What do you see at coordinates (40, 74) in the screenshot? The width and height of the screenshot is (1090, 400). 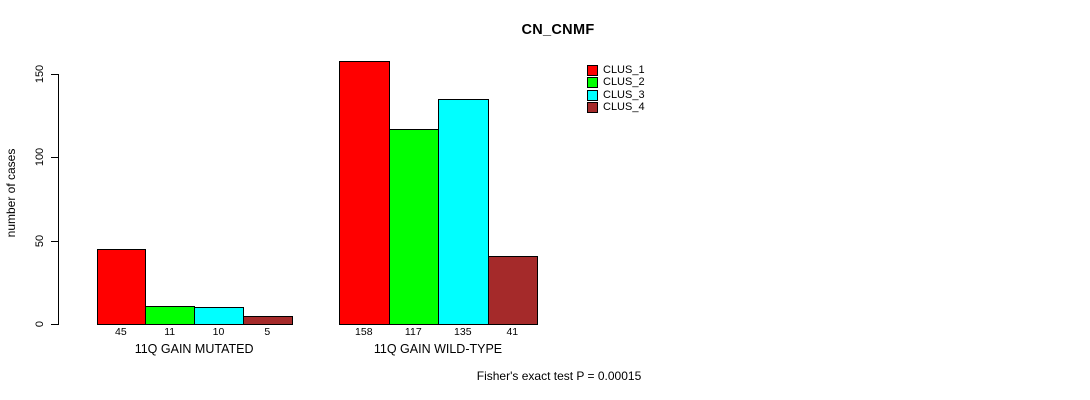 I see `y-axis-tick-label: 150` at bounding box center [40, 74].